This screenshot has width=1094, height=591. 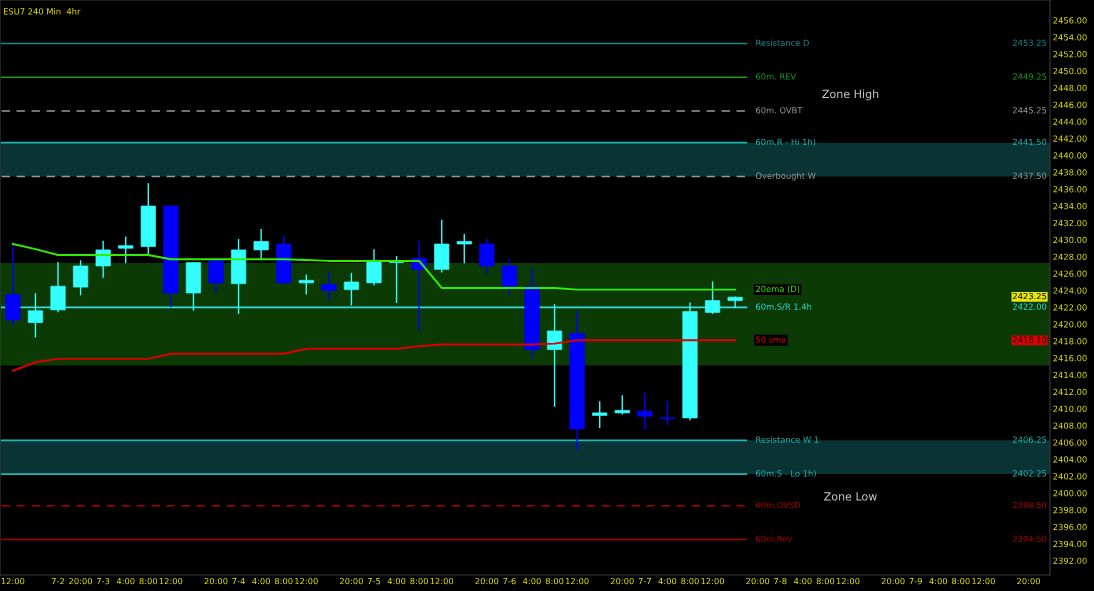 What do you see at coordinates (1030, 42) in the screenshot?
I see `annotation: 2453.25` at bounding box center [1030, 42].